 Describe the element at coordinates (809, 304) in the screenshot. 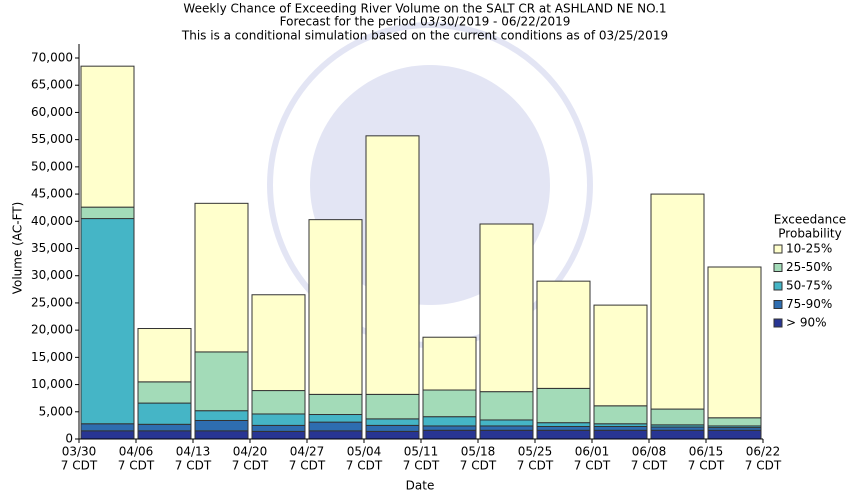

I see `legend-label: 75-90%` at that location.